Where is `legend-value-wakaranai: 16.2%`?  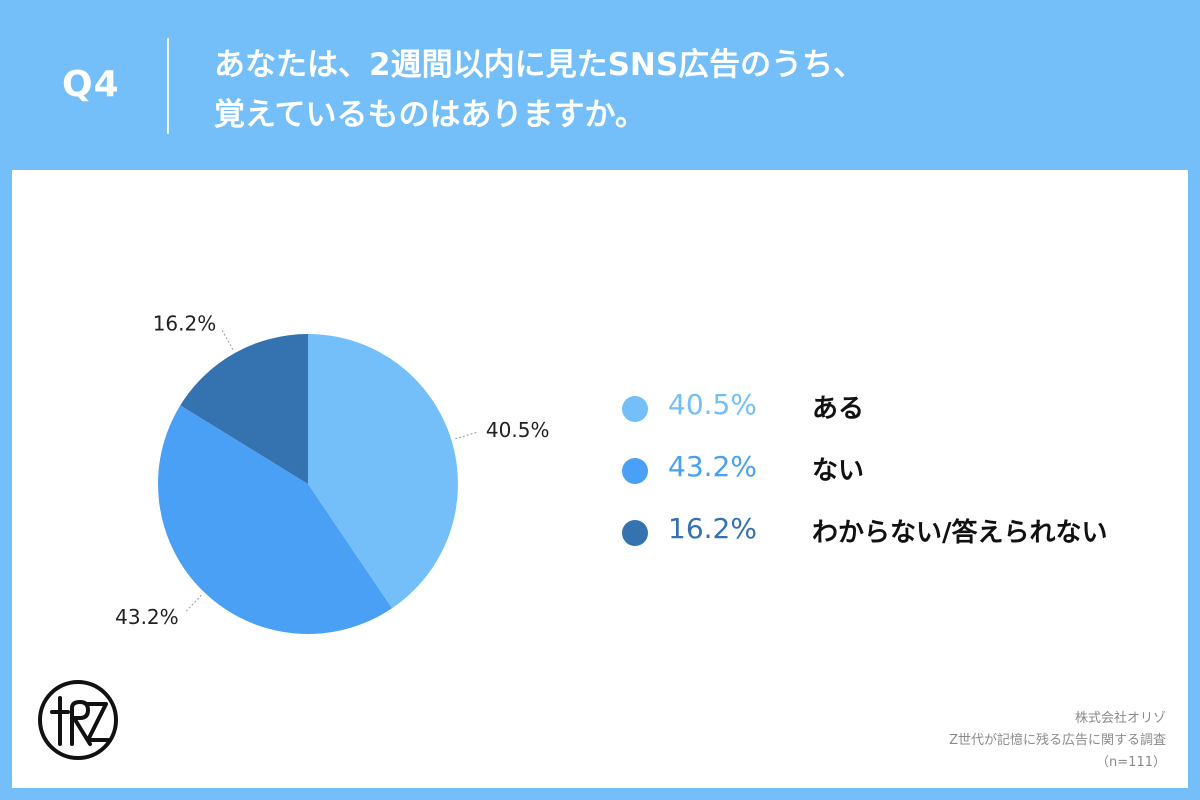 legend-value-wakaranai: 16.2% is located at coordinates (712, 528).